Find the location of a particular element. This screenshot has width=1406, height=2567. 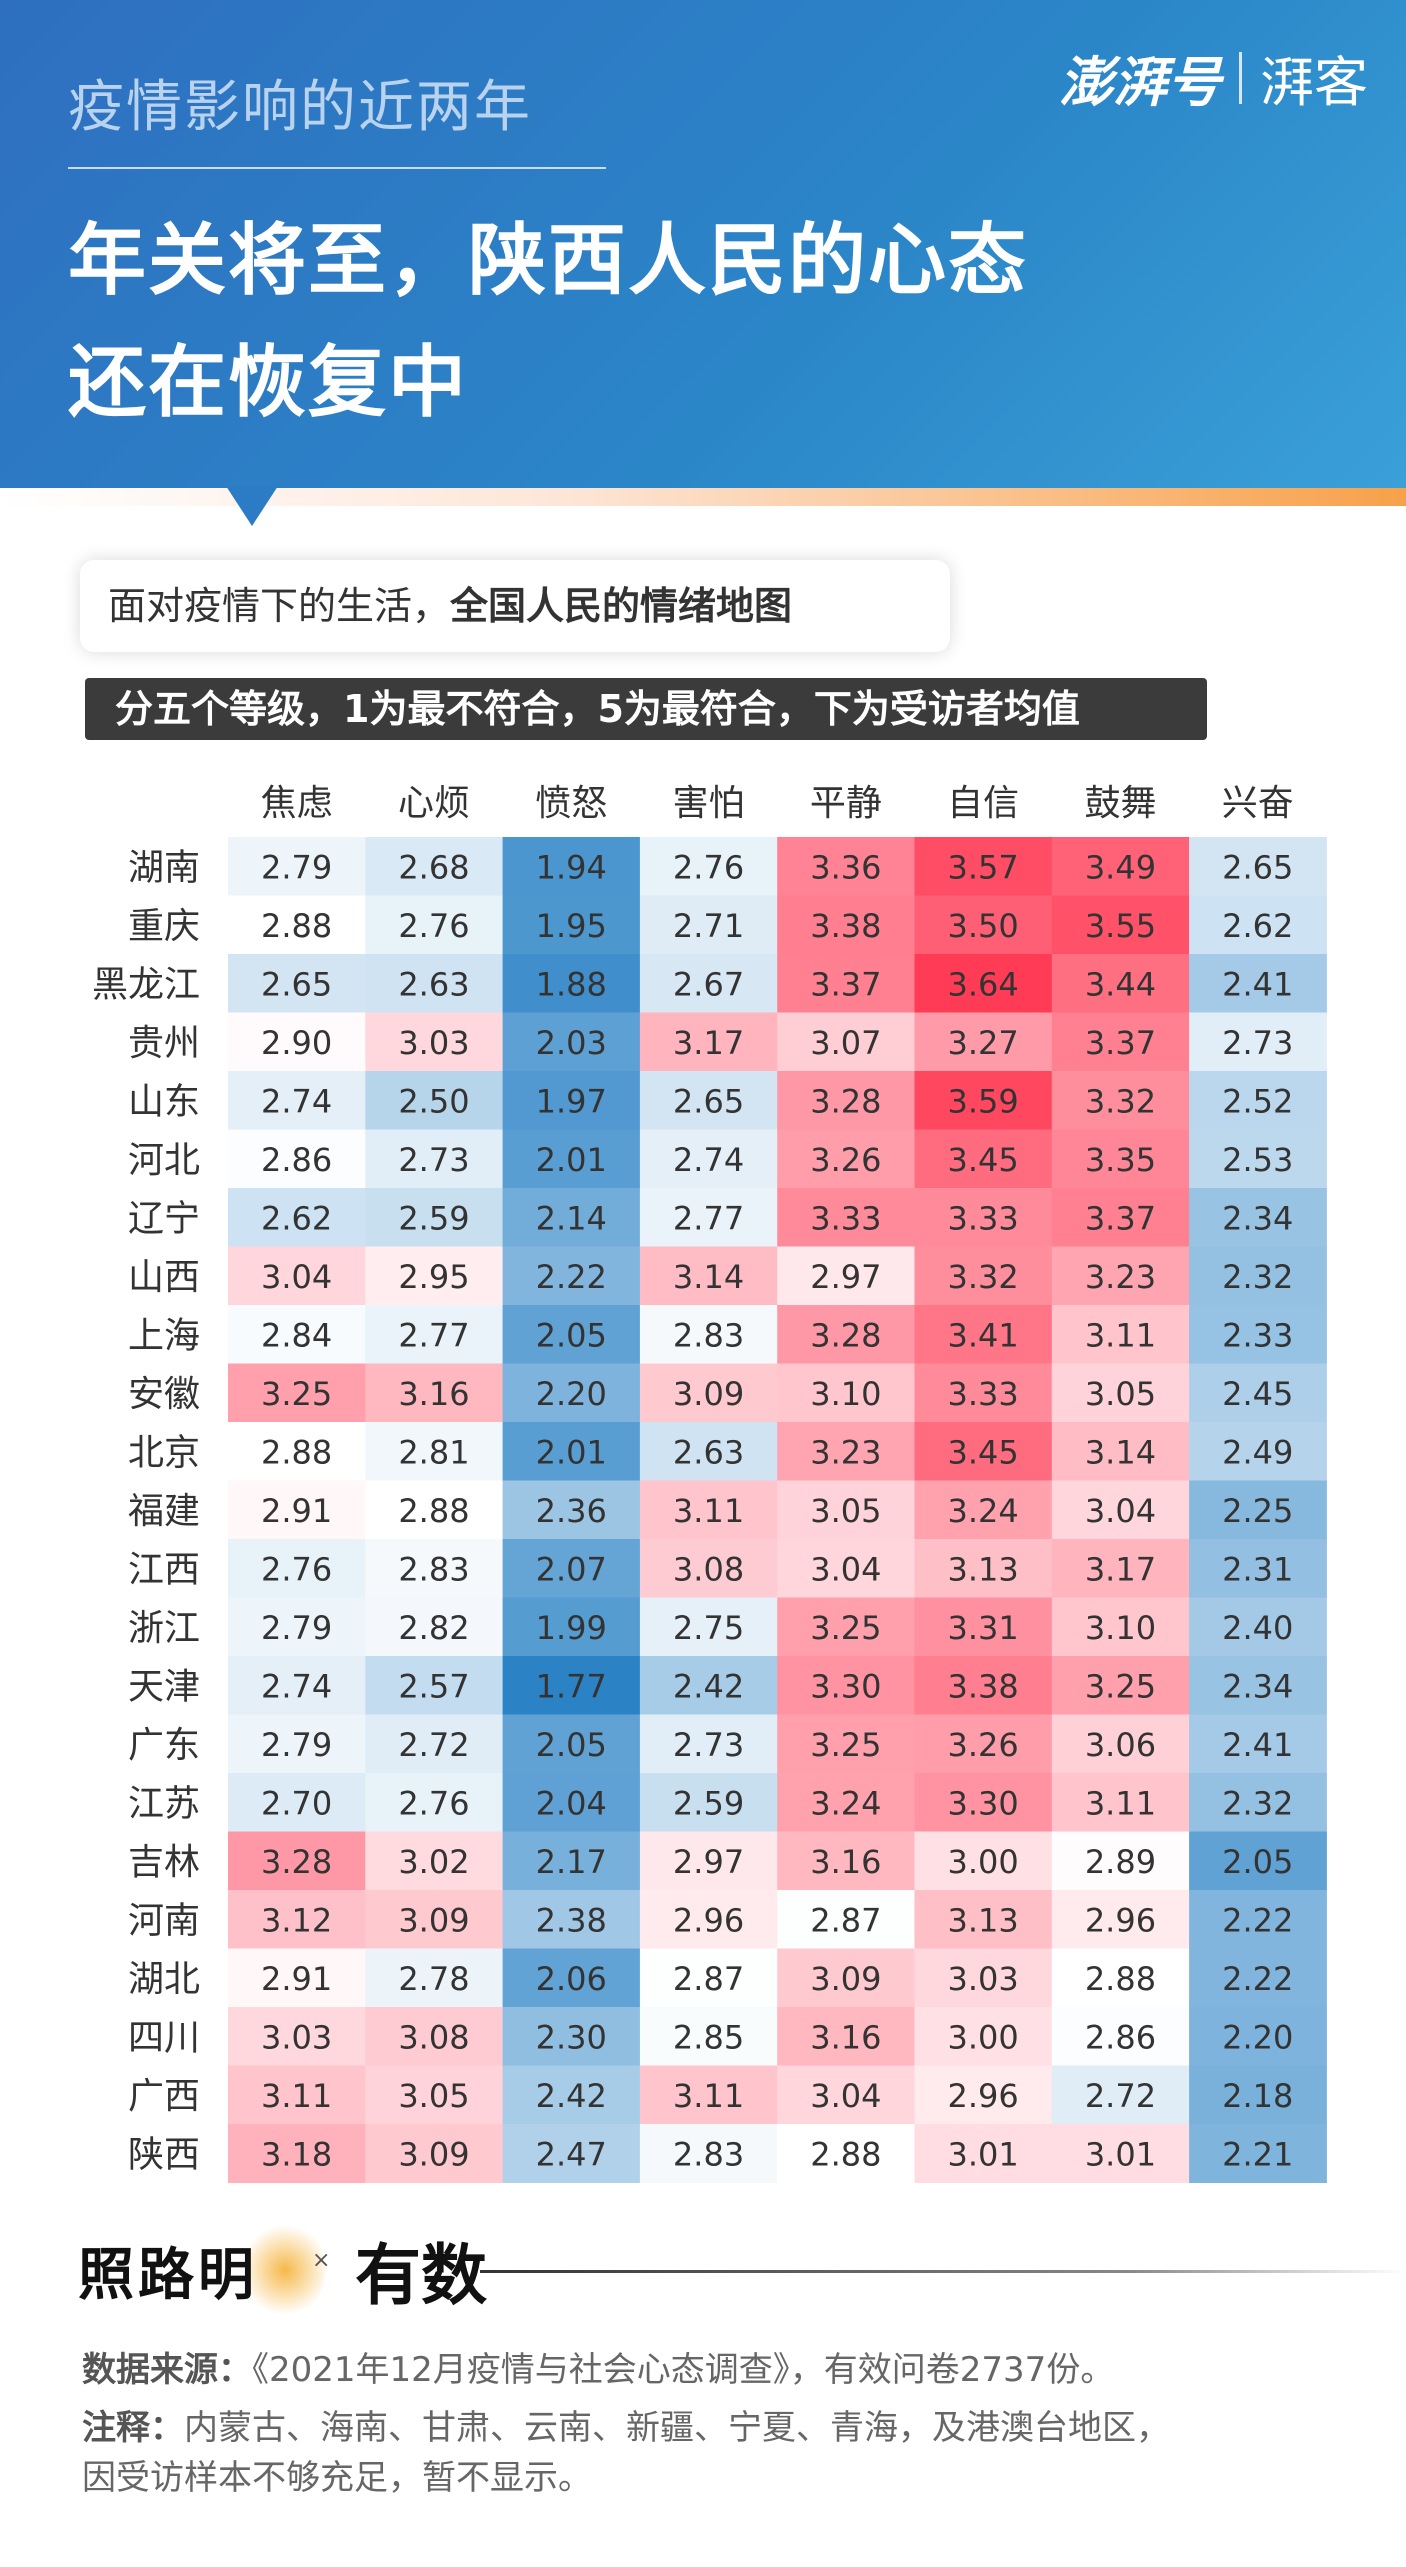

cell-value: 3.28 is located at coordinates (845, 1335).